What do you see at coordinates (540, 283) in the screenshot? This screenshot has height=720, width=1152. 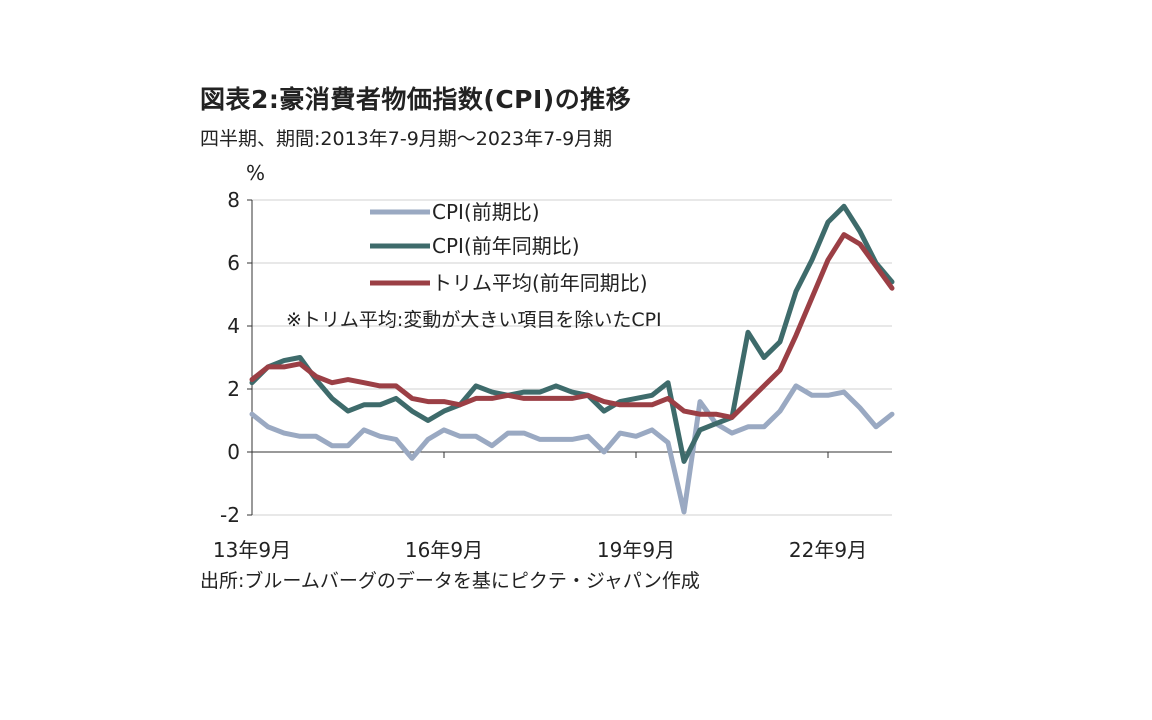 I see `legend-label-3: トリム平均(前年同期比)` at bounding box center [540, 283].